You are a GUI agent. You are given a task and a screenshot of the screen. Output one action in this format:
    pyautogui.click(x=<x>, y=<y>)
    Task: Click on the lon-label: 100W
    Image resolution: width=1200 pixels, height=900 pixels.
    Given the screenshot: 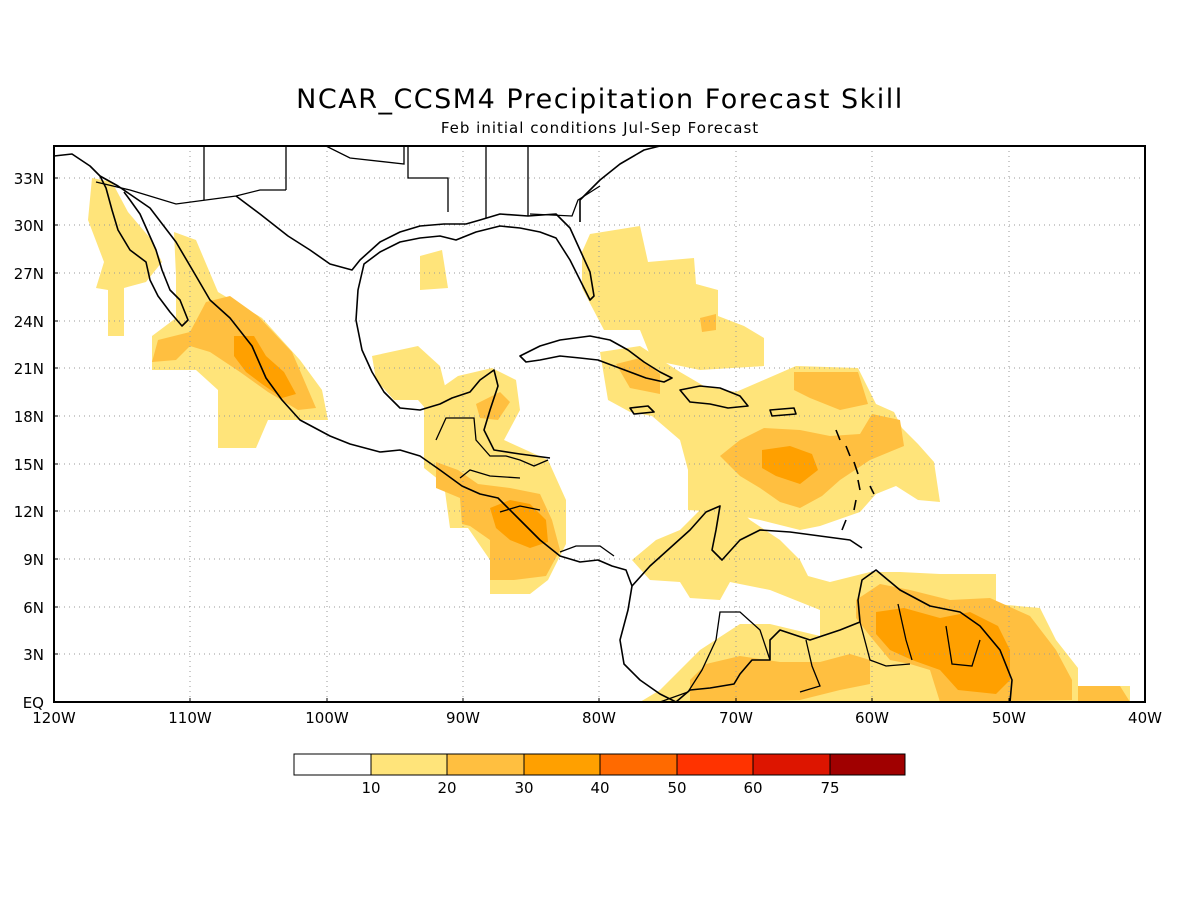 What is the action you would take?
    pyautogui.click(x=327, y=718)
    